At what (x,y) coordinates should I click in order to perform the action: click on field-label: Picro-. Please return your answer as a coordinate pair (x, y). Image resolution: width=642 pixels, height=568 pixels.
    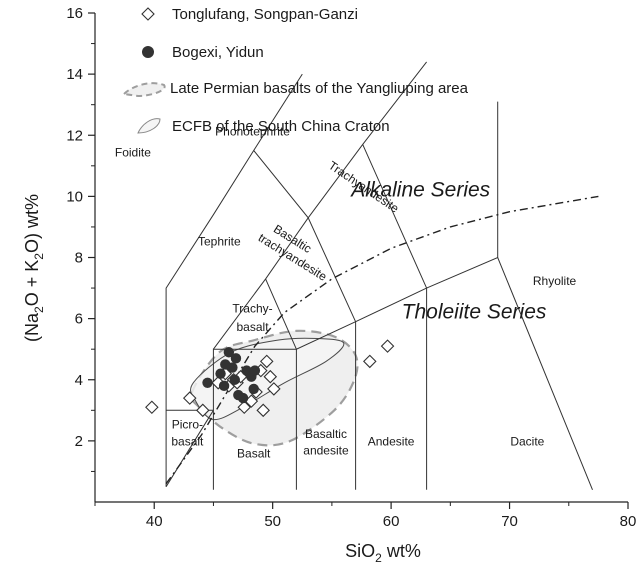
    Looking at the image, I should click on (187, 425).